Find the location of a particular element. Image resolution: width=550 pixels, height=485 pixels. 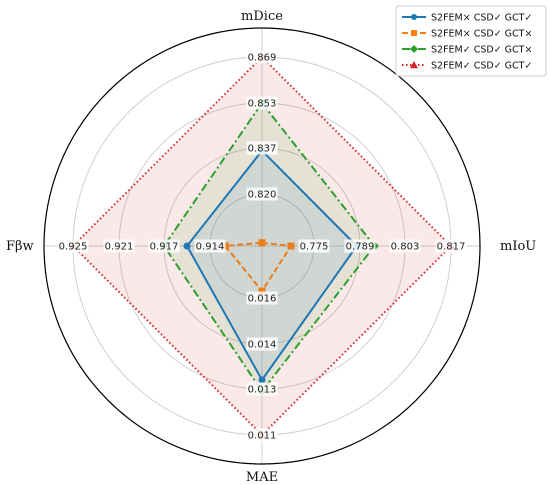

legend-label-2: S2FEM× CSD✓ GCT× is located at coordinates (481, 34).